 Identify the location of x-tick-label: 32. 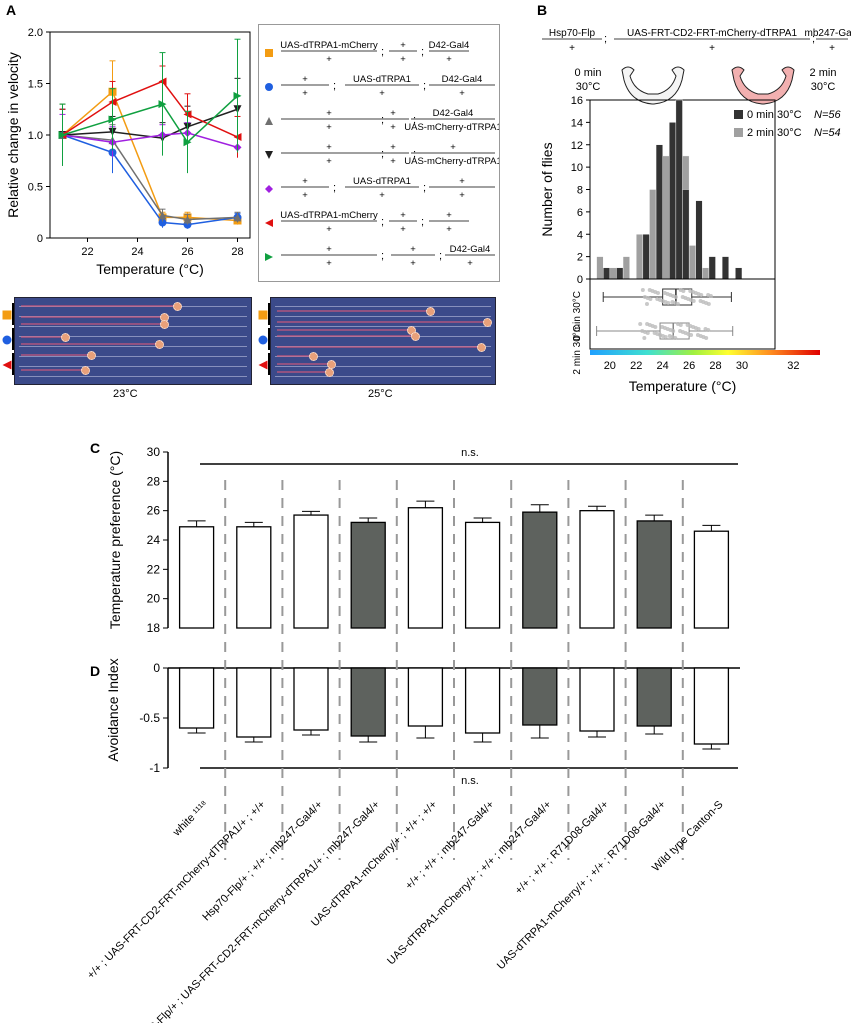
(793, 366).